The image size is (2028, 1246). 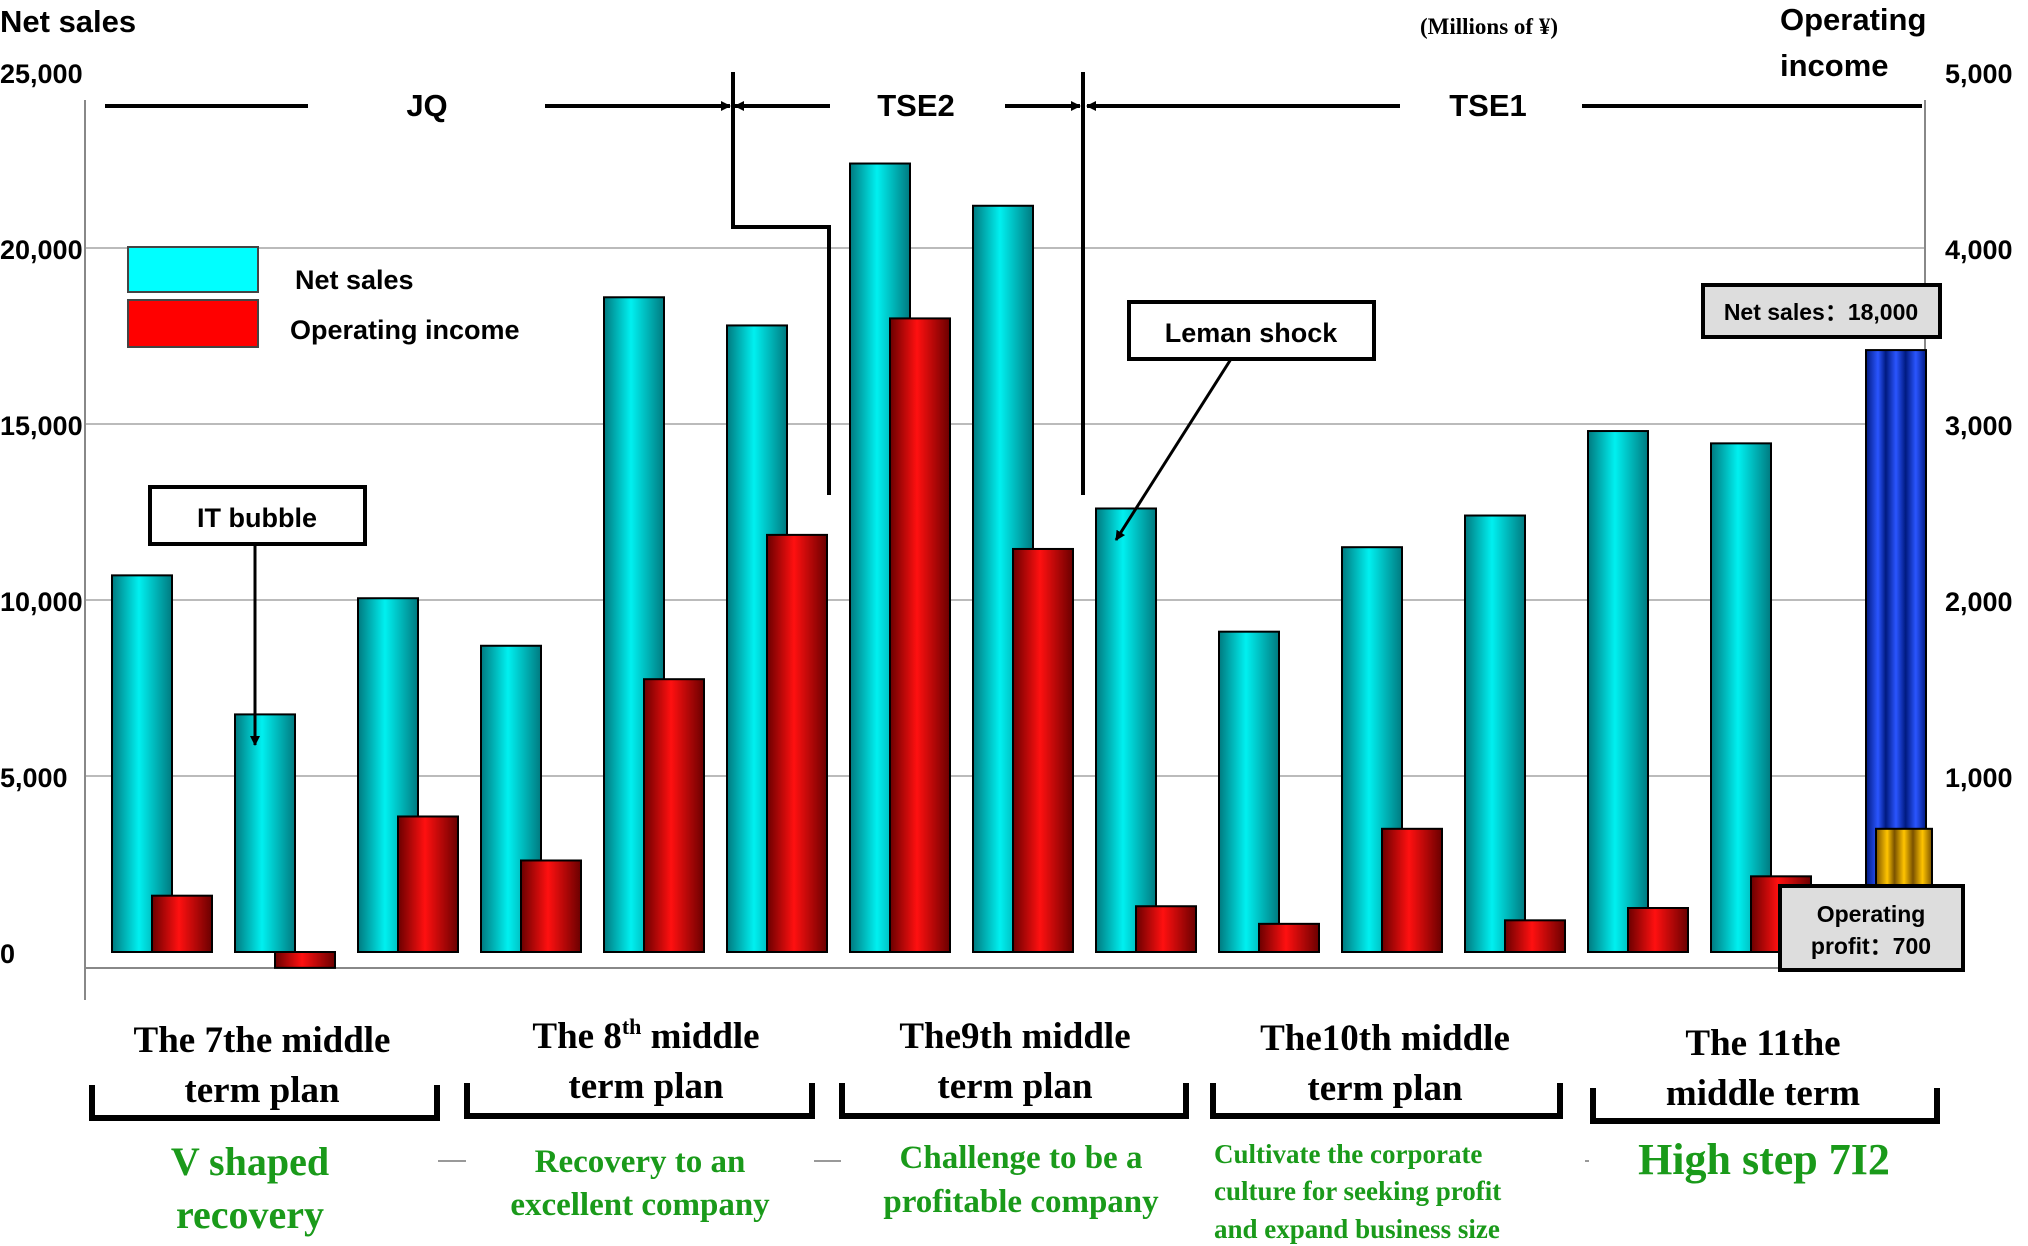 What do you see at coordinates (250, 1214) in the screenshot?
I see `plan1-theme2: recovery` at bounding box center [250, 1214].